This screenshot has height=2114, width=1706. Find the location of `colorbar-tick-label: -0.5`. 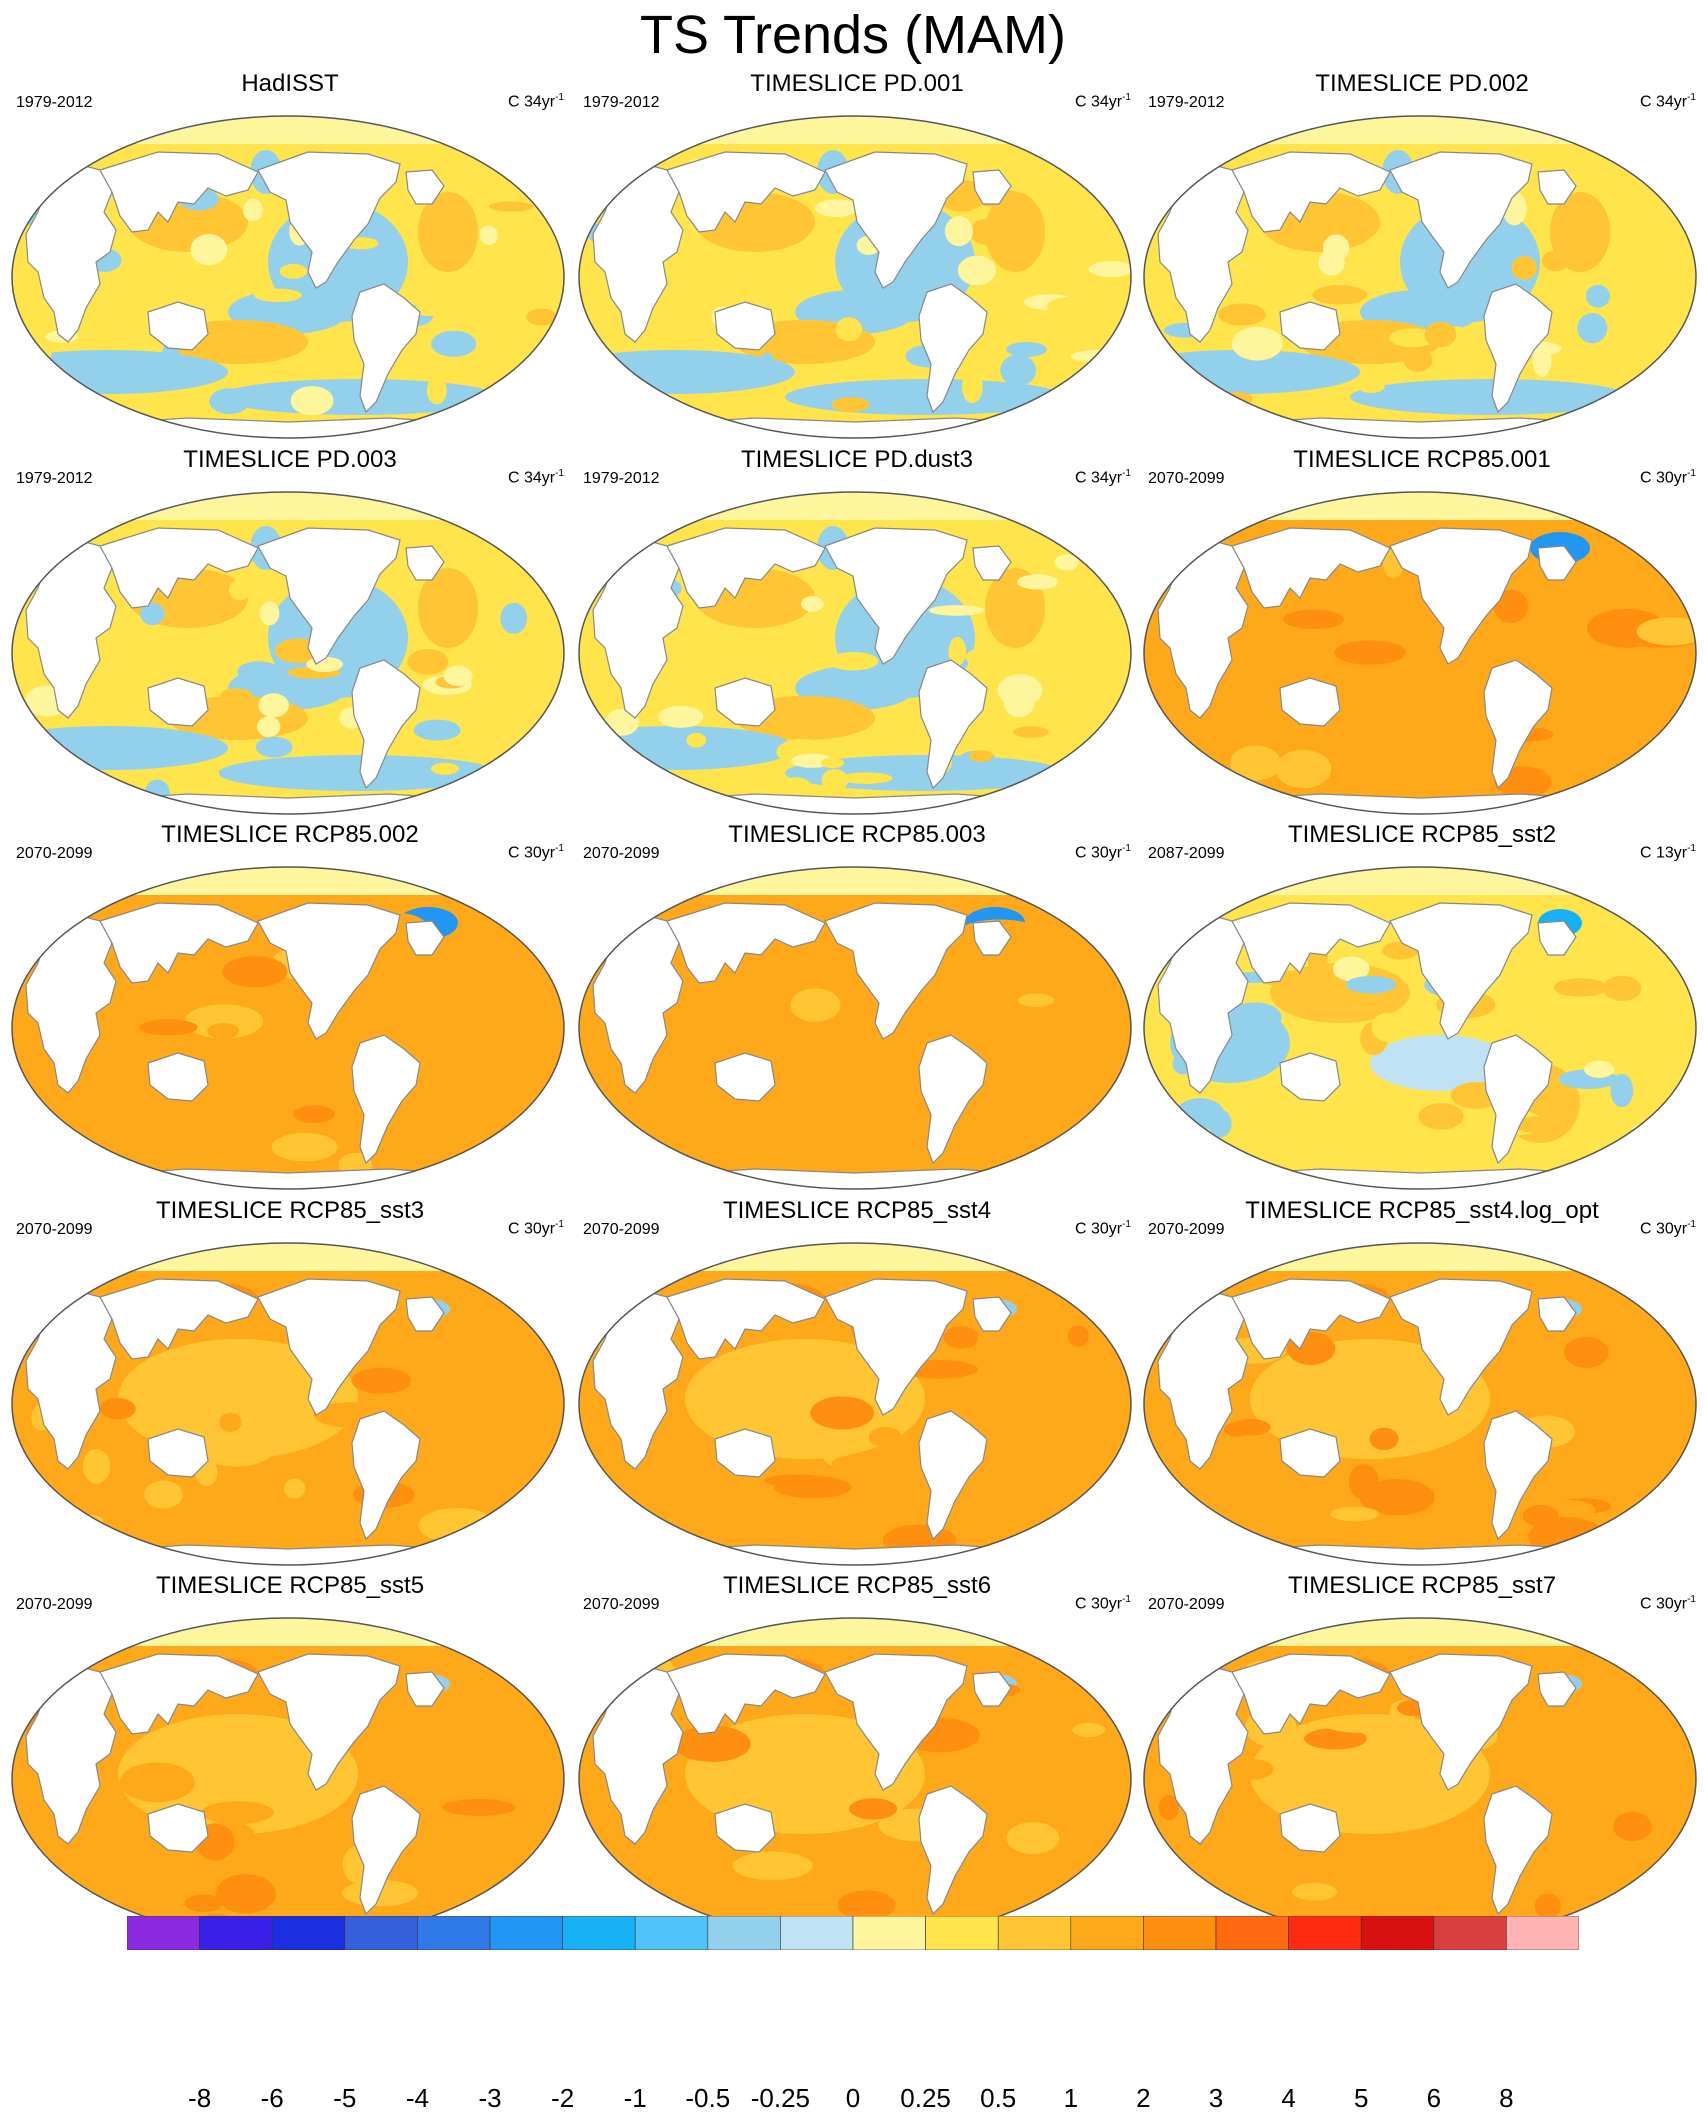

colorbar-tick-label: -0.5 is located at coordinates (708, 2098).